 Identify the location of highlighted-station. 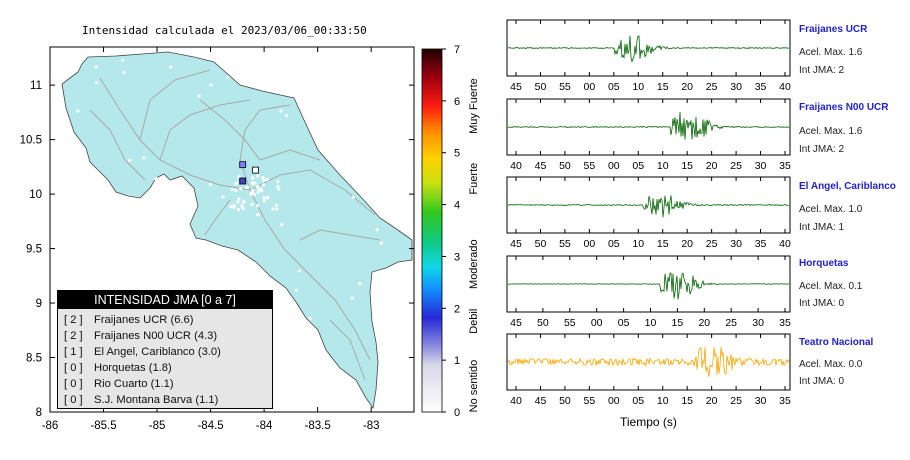
(255, 170).